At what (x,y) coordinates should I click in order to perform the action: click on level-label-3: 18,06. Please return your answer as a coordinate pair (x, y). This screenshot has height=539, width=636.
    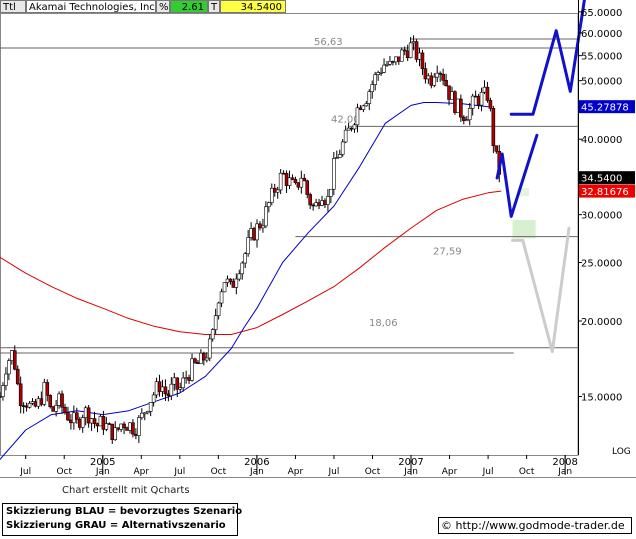
    Looking at the image, I should click on (383, 323).